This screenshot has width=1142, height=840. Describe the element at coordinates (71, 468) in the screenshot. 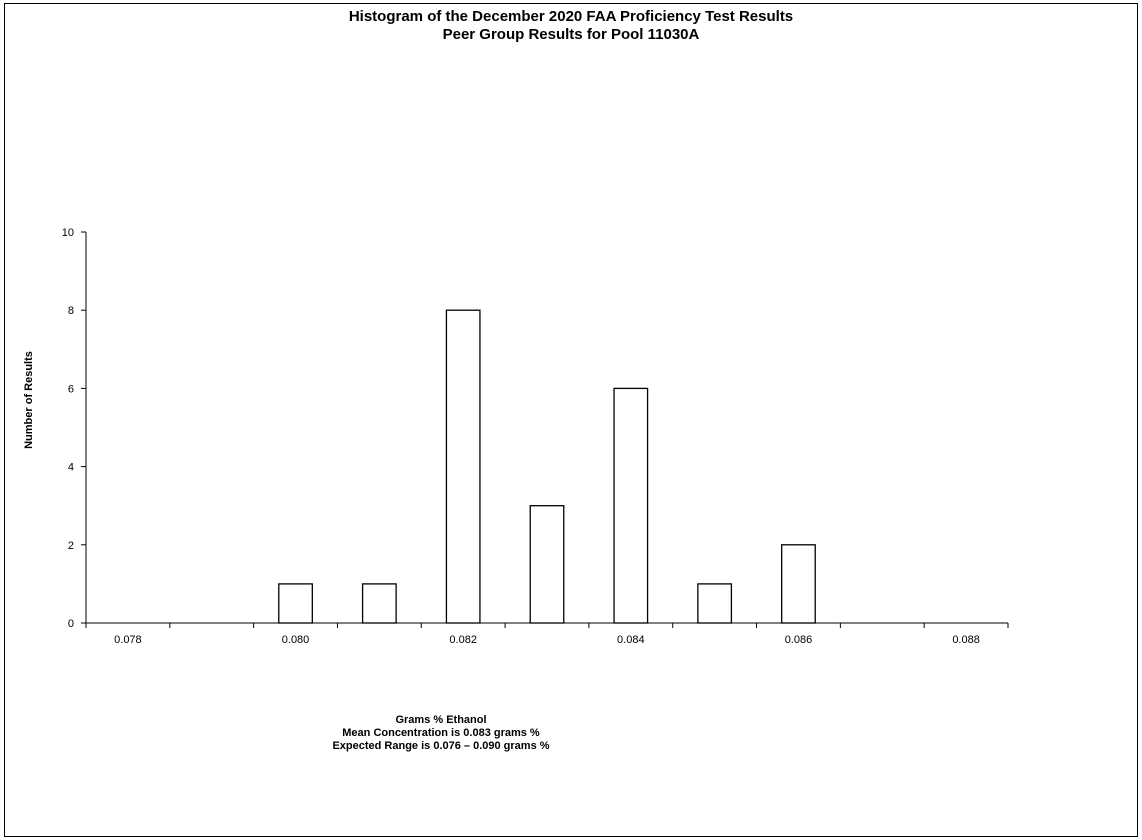

I see `y-tick-label: 4` at that location.